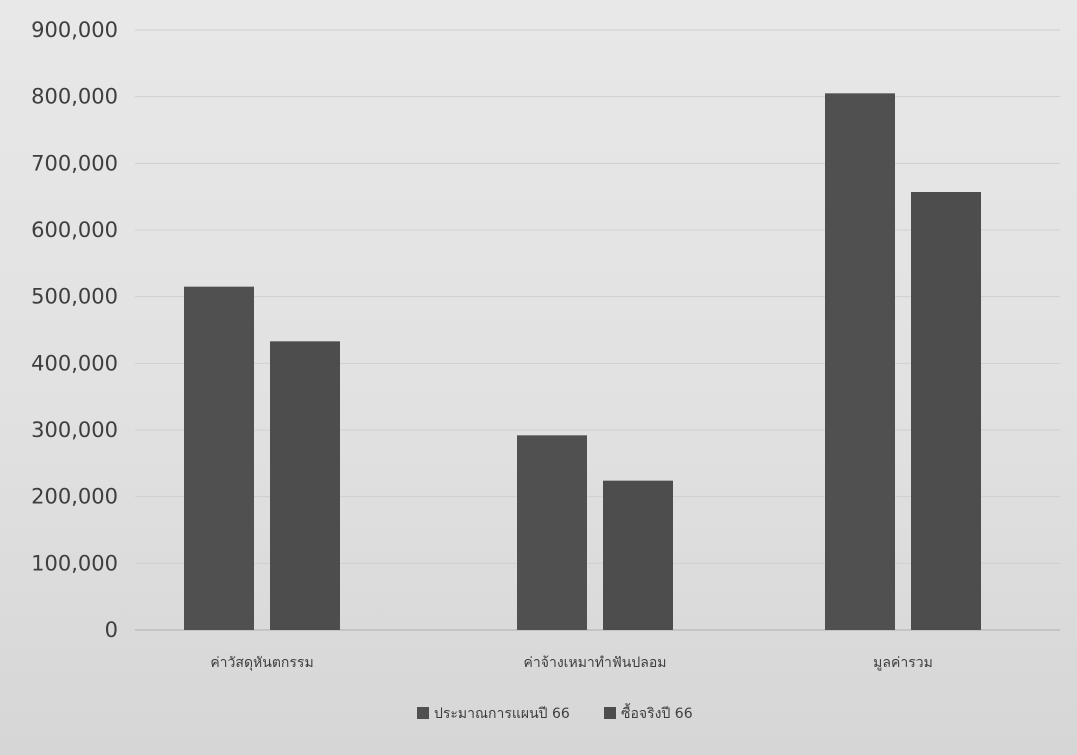 The width and height of the screenshot is (1077, 755). Describe the element at coordinates (595, 663) in the screenshot. I see `x-tick-label: ค่าจ้างเหมาทำฟันปลอม` at that location.